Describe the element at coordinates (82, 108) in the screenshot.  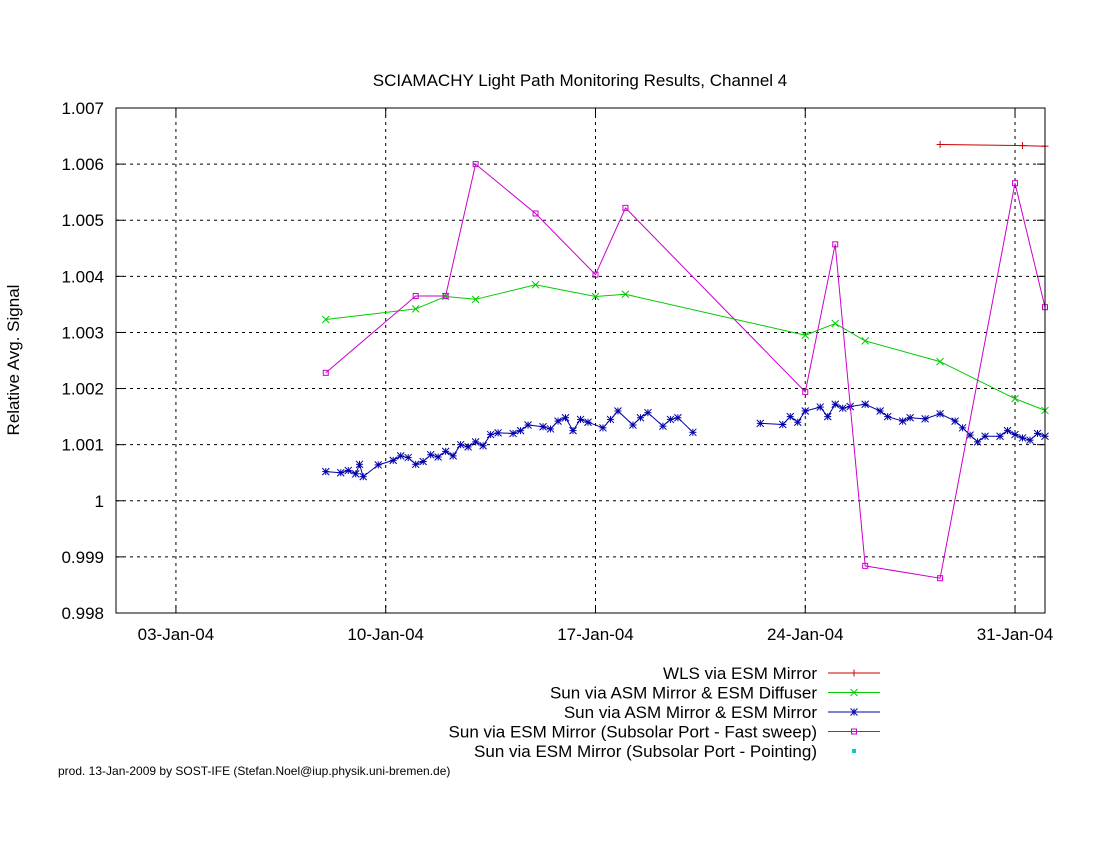
I see `y-tick-label: 1.007` at that location.